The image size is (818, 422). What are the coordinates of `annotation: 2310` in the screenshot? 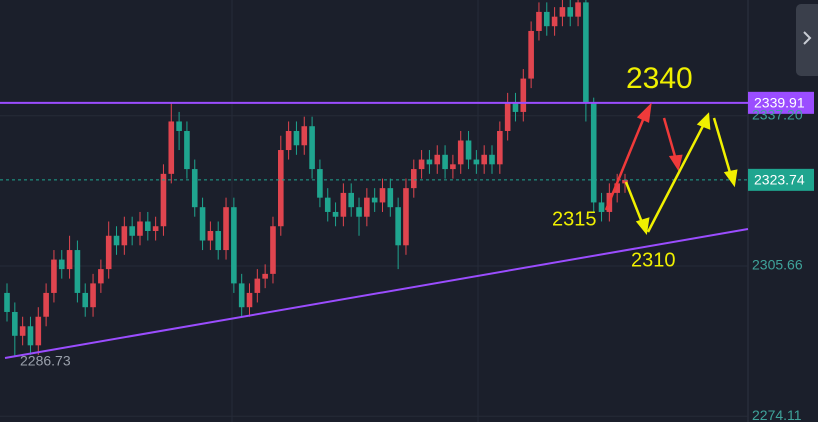 It's located at (653, 260).